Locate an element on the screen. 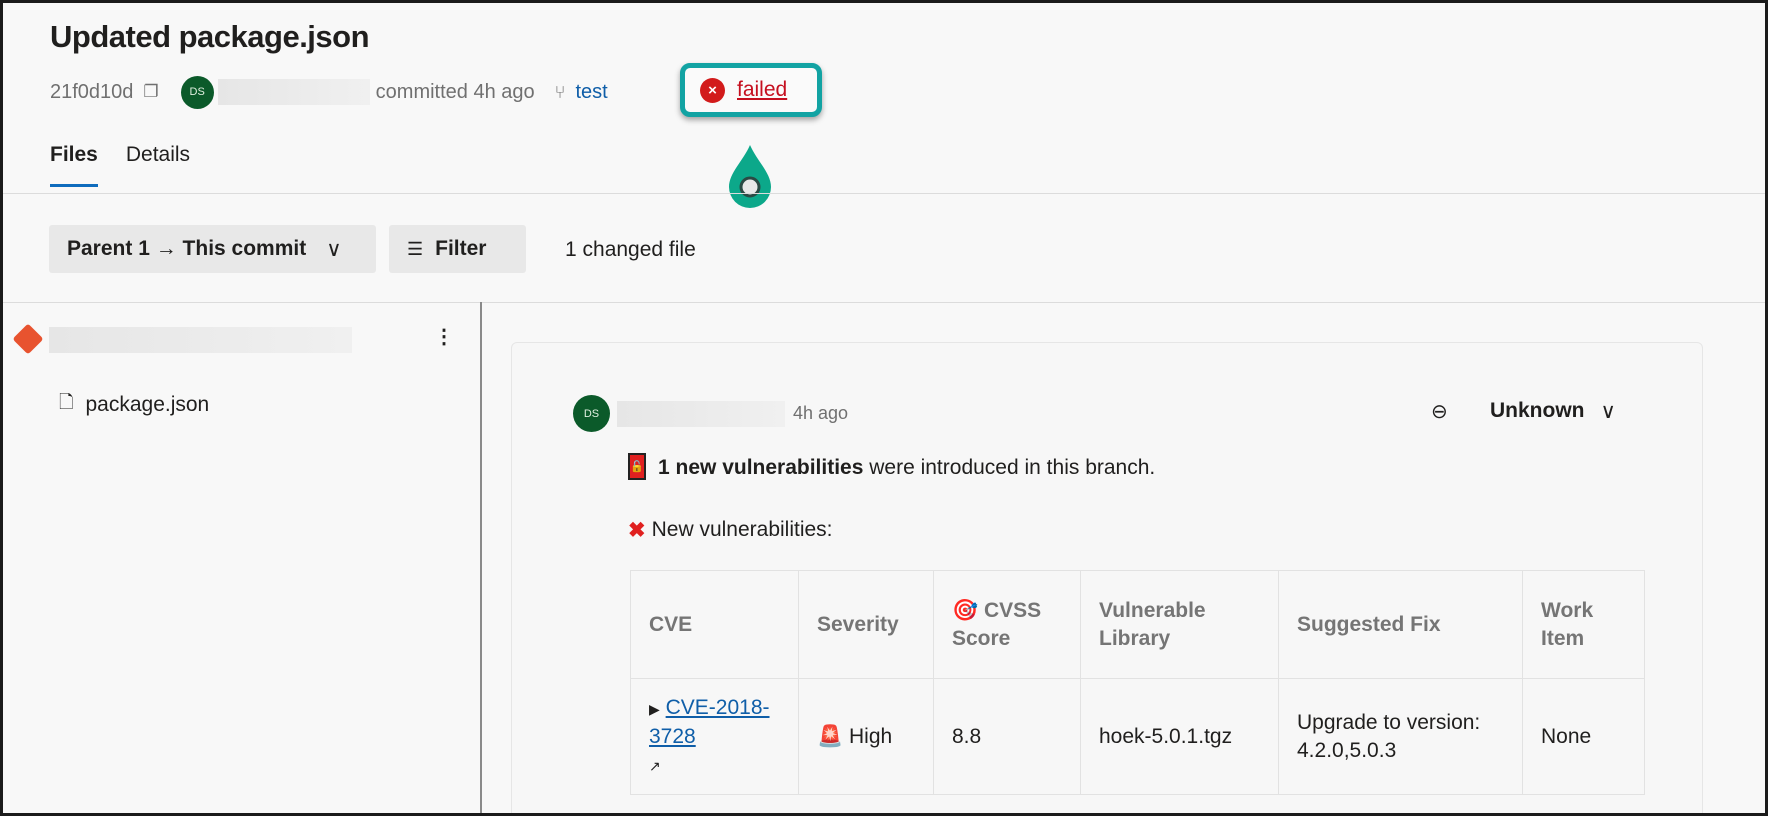 This screenshot has height=816, width=1768. build-status-badge: × failed is located at coordinates (751, 90).